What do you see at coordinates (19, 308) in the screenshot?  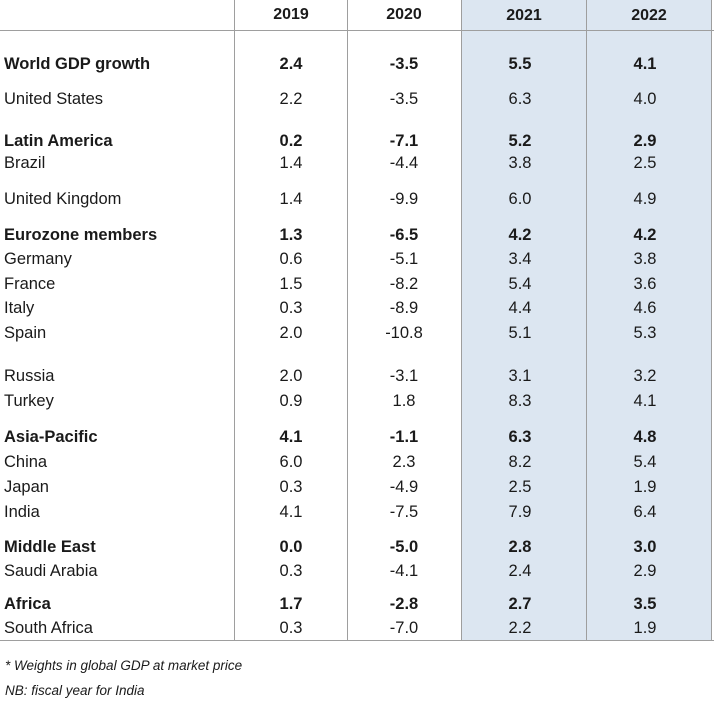 I see `row-label-italy: Italy` at bounding box center [19, 308].